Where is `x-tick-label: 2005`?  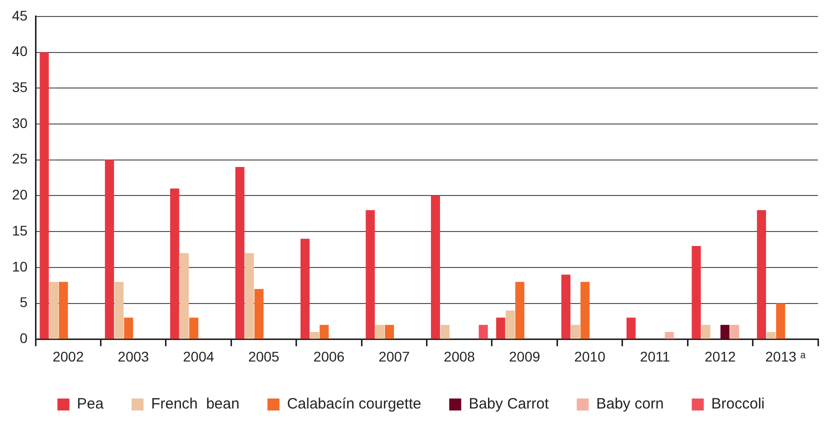
x-tick-label: 2005 is located at coordinates (264, 356).